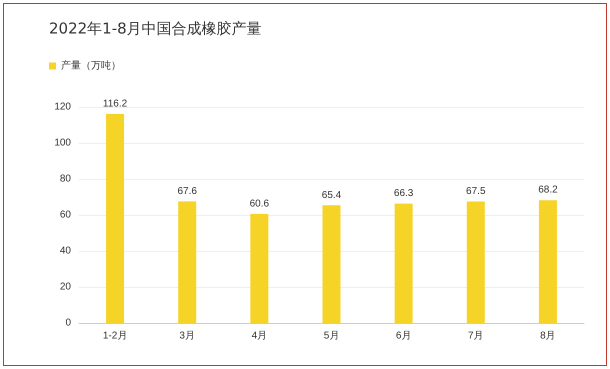 This screenshot has height=369, width=610. I want to click on data-label: 67.6, so click(187, 191).